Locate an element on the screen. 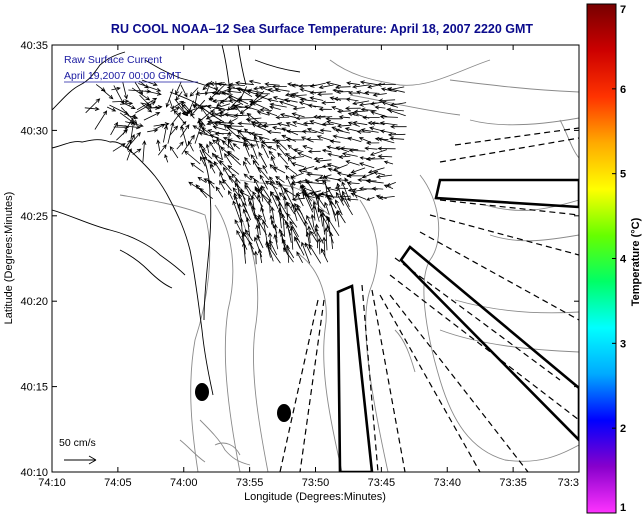  x-tick-label: 74:00 is located at coordinates (184, 483).